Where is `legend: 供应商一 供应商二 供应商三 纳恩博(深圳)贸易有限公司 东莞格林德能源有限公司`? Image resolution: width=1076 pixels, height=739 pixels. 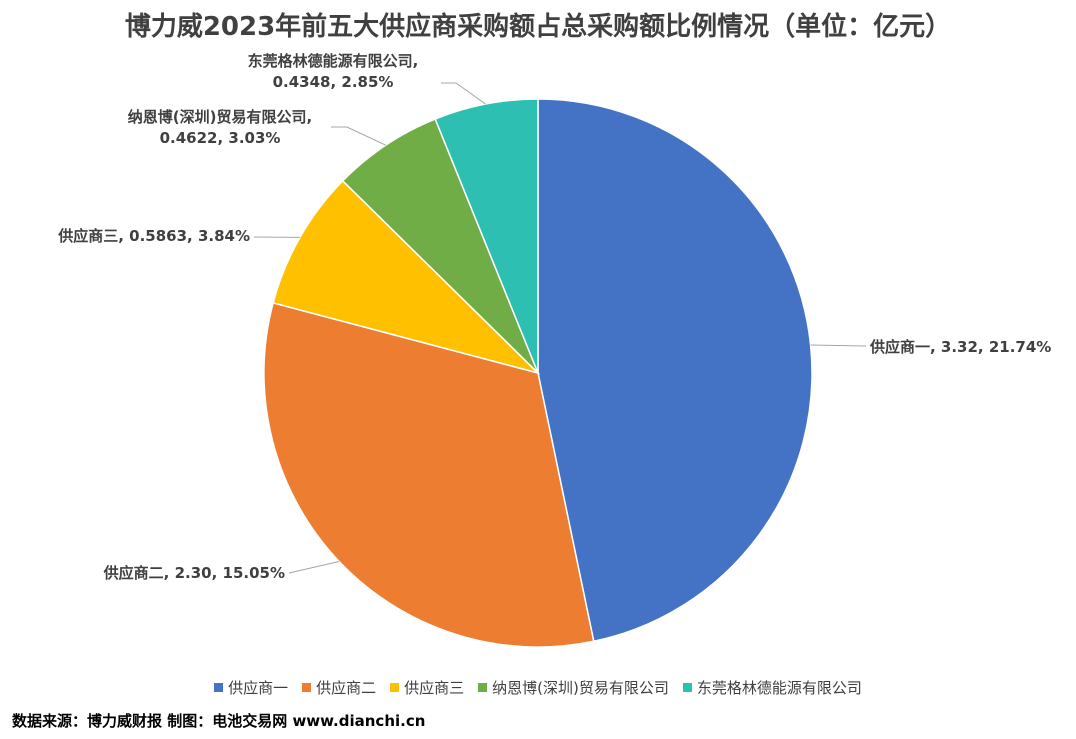 legend: 供应商一 供应商二 供应商三 纳恩博(深圳)贸易有限公司 东莞格林德能源有限公司 is located at coordinates (538, 687).